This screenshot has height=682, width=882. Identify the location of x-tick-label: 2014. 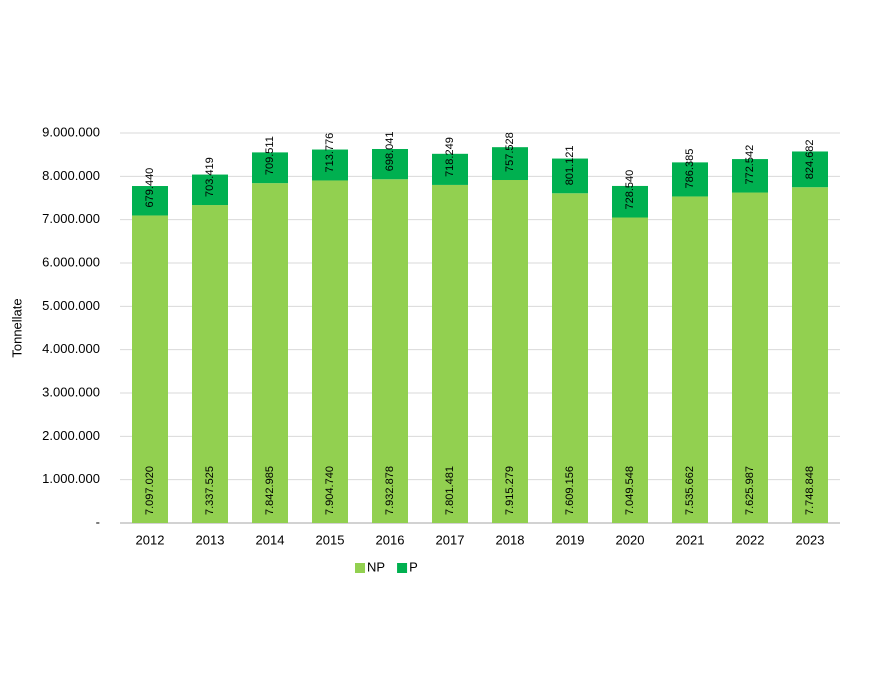
(270, 539).